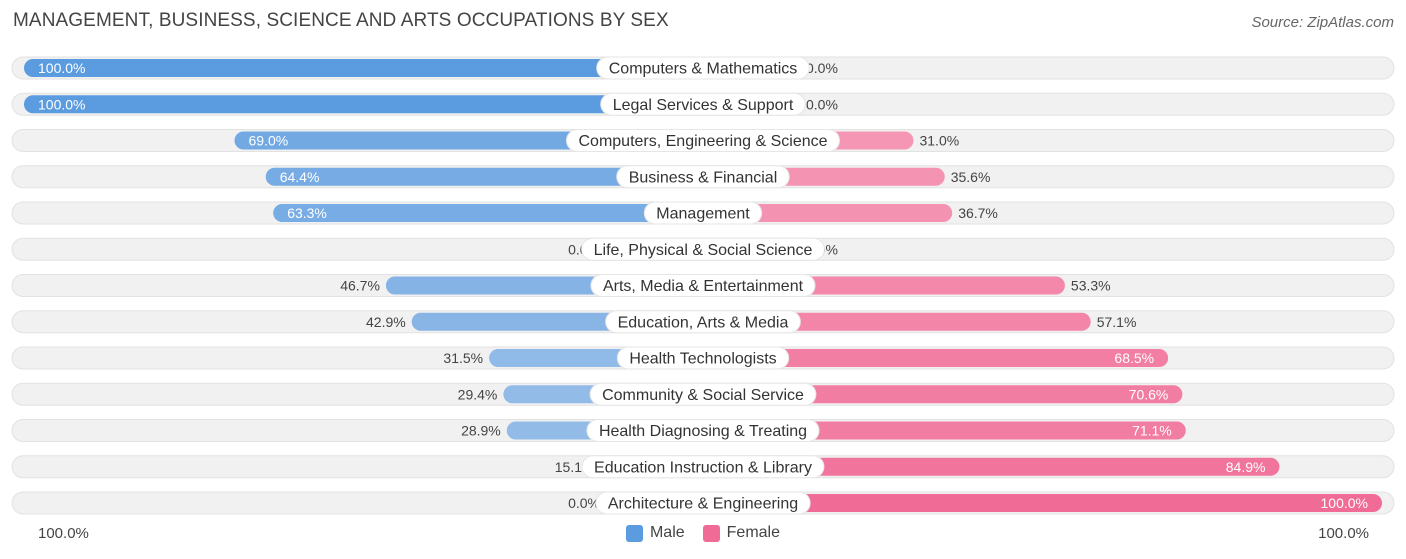 This screenshot has width=1406, height=559. I want to click on value-label-female: 36.7%, so click(978, 213).